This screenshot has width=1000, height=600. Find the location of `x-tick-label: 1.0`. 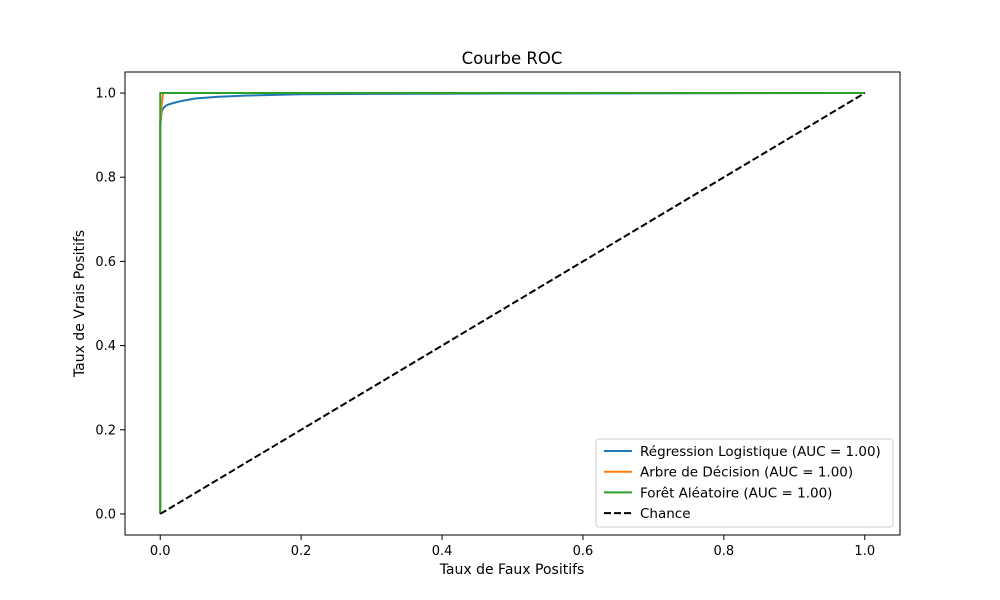

x-tick-label: 1.0 is located at coordinates (864, 551).